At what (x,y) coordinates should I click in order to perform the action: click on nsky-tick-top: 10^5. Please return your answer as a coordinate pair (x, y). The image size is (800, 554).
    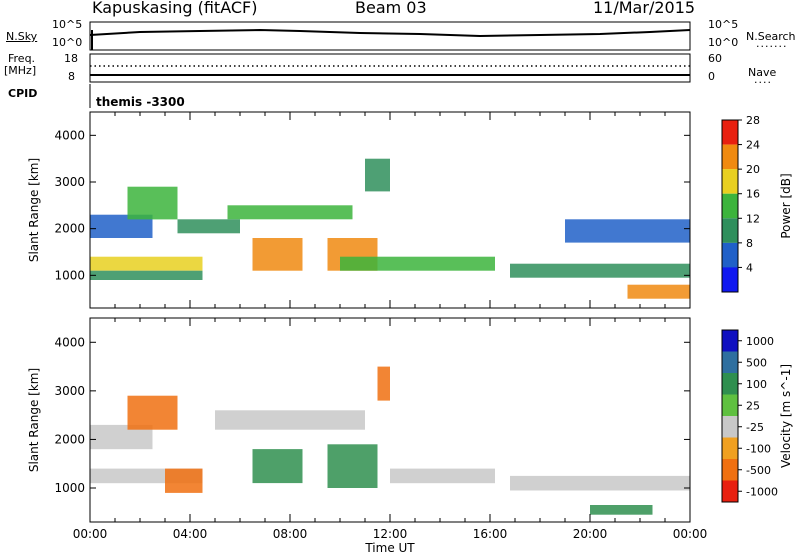
    Looking at the image, I should click on (67, 24).